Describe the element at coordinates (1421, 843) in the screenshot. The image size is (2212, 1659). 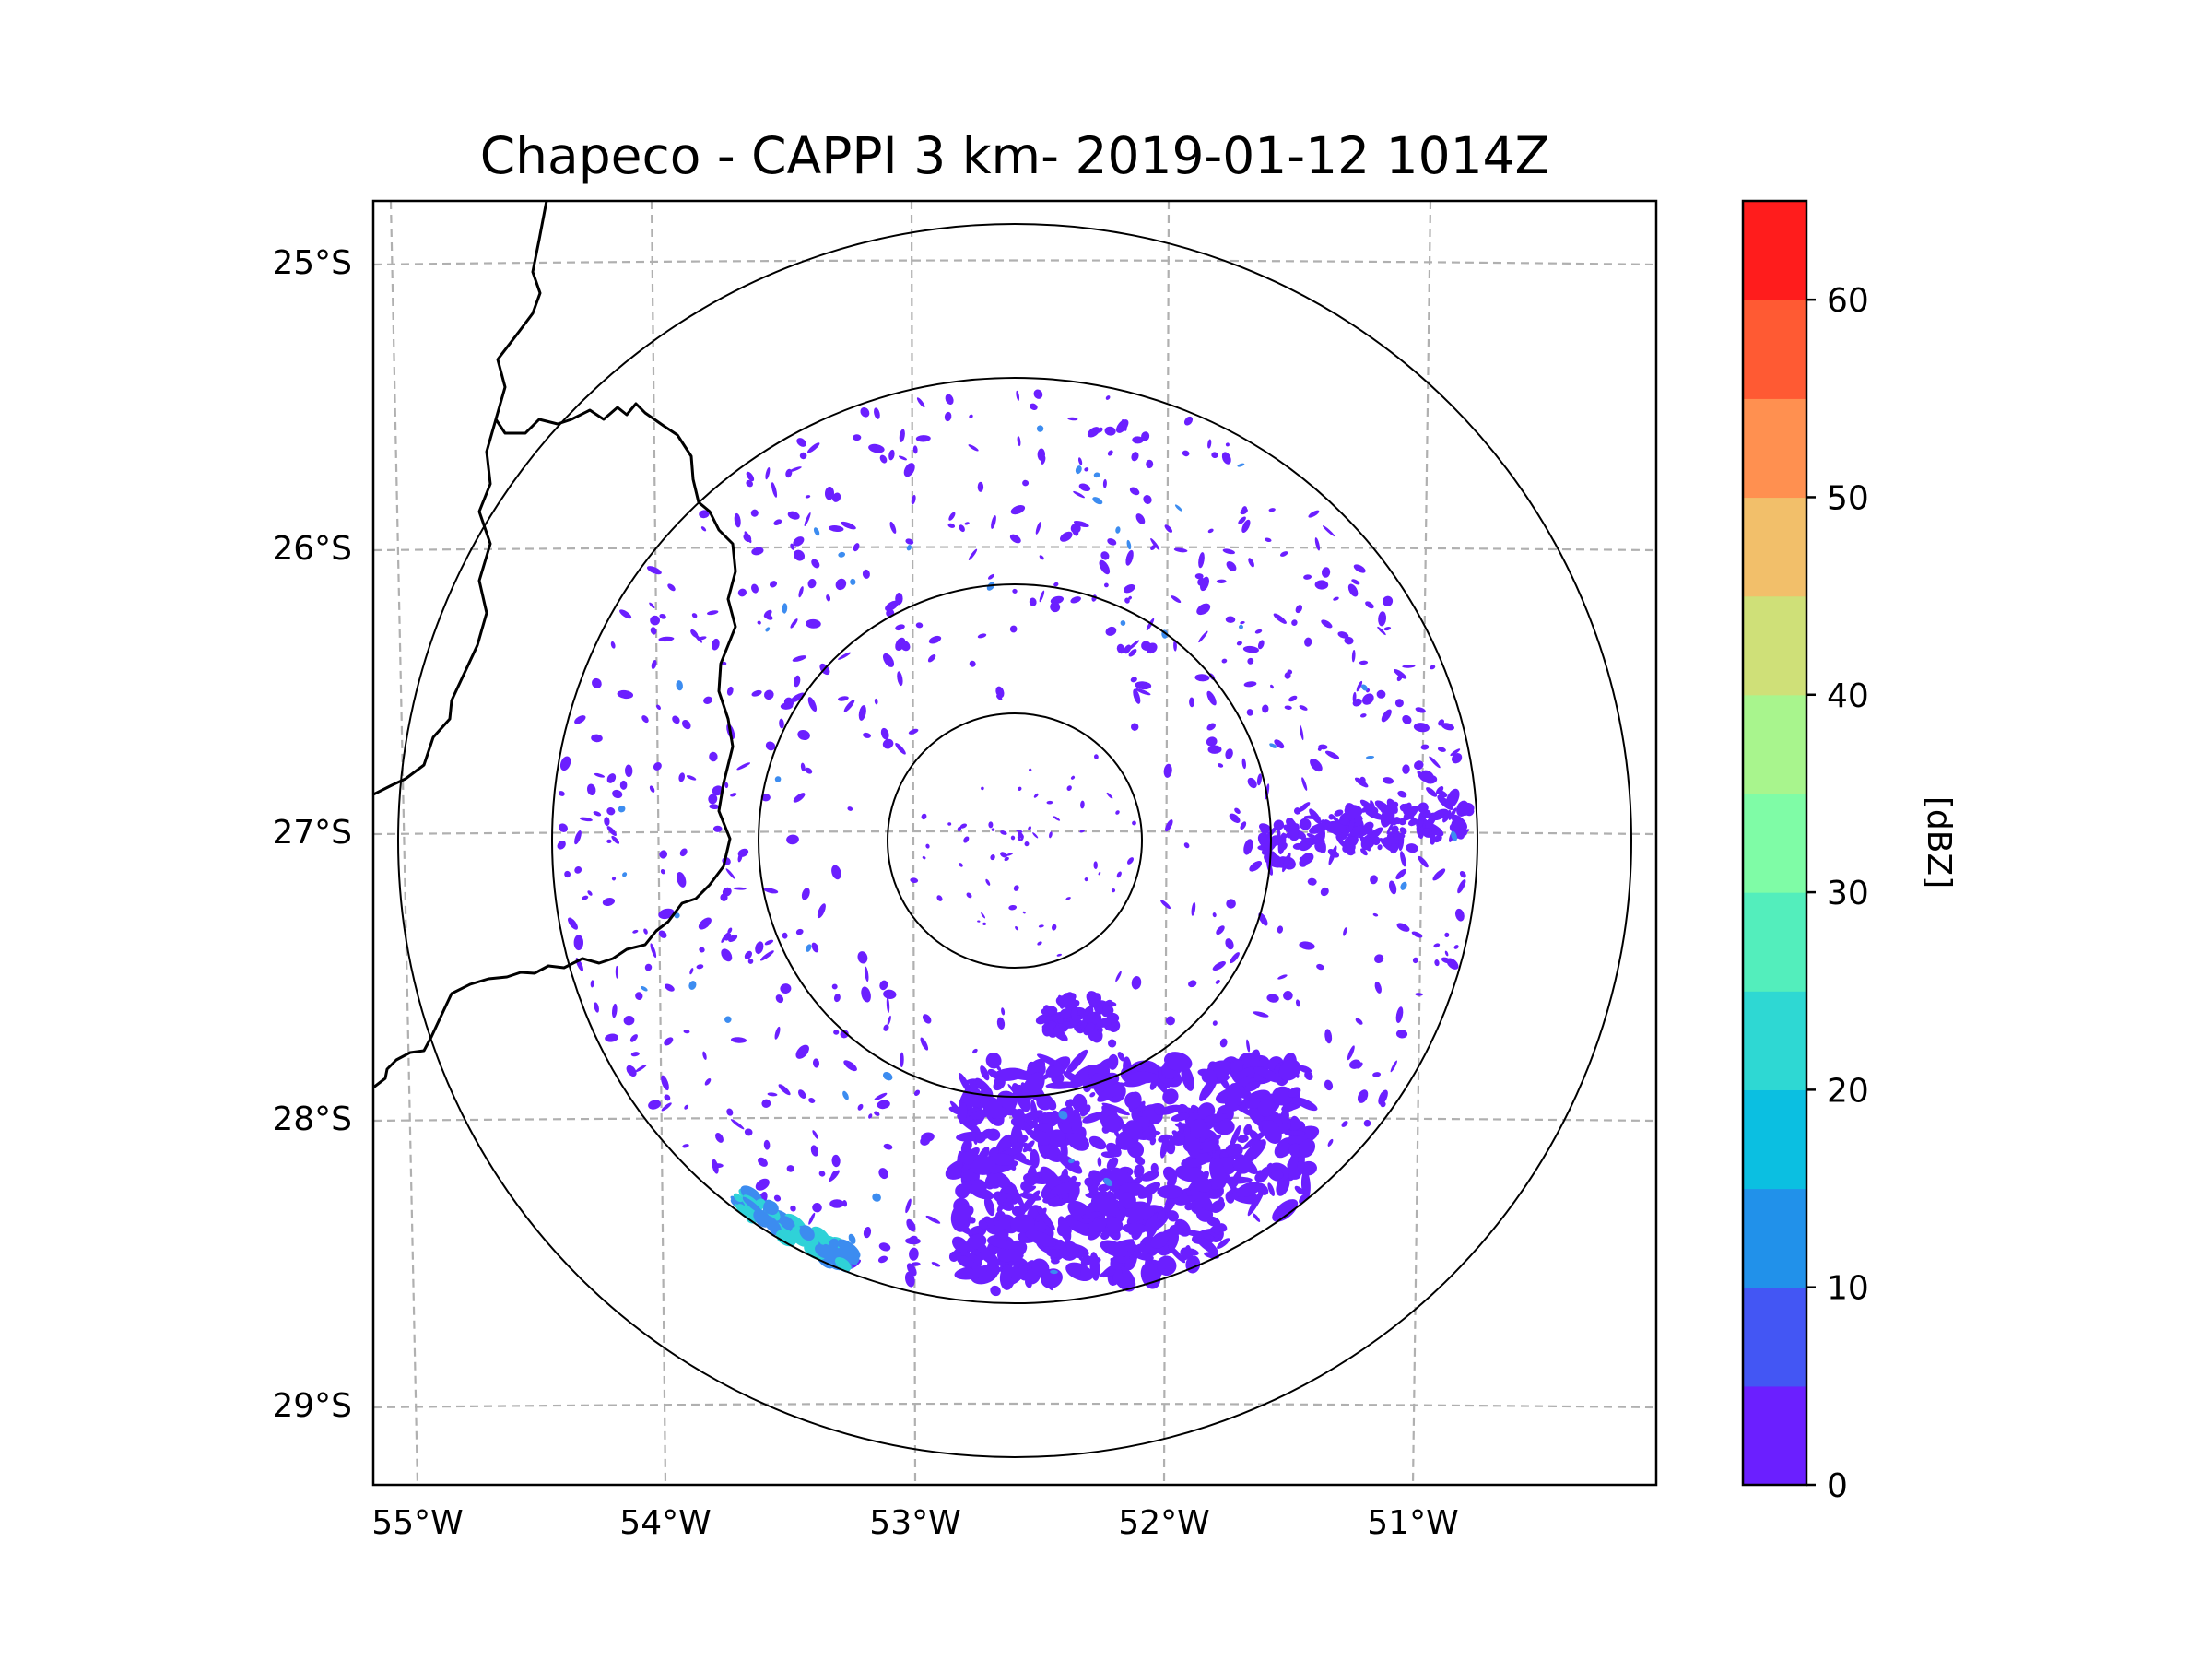
I see `lon-gridline` at that location.